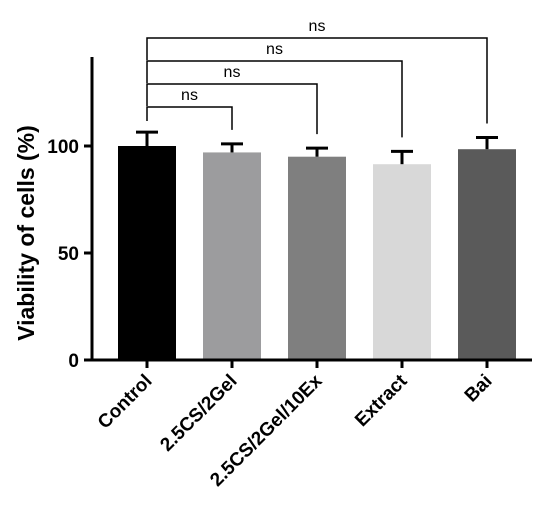  Describe the element at coordinates (232, 256) in the screenshot. I see `bar-2-5cs-2gel` at that location.